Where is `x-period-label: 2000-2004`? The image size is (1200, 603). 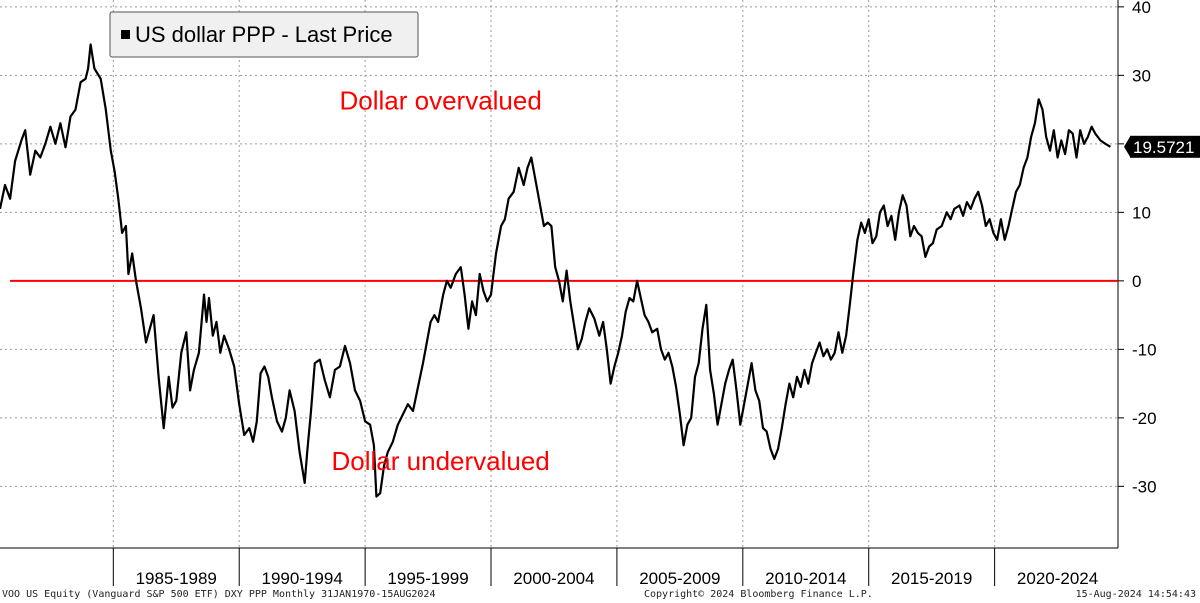
x-period-label: 2000-2004 is located at coordinates (553, 578).